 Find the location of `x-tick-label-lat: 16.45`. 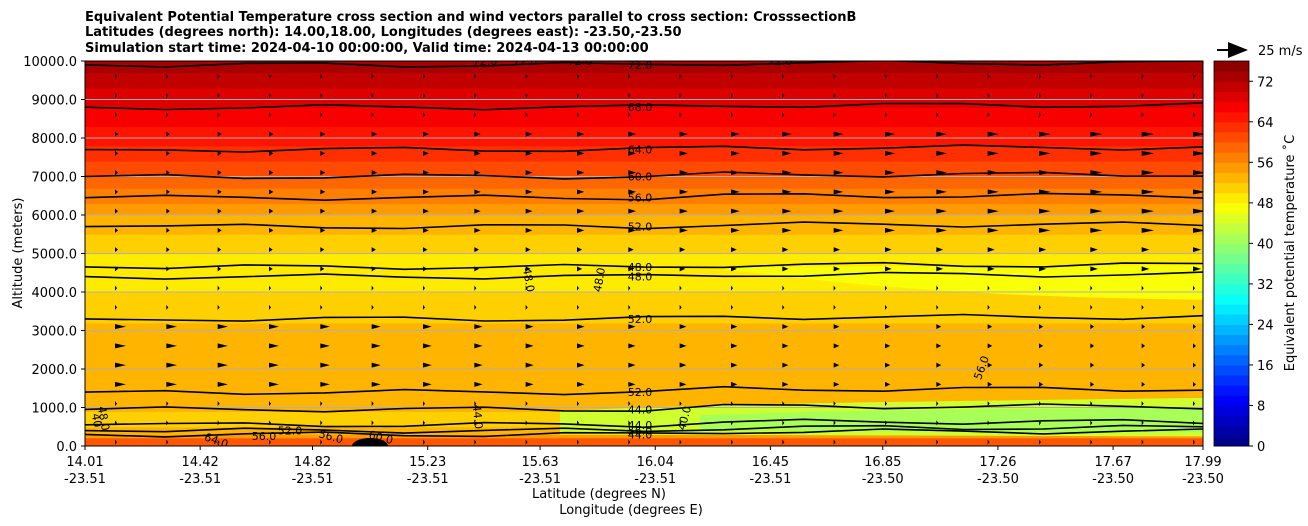

x-tick-label-lat: 16.45 is located at coordinates (770, 462).